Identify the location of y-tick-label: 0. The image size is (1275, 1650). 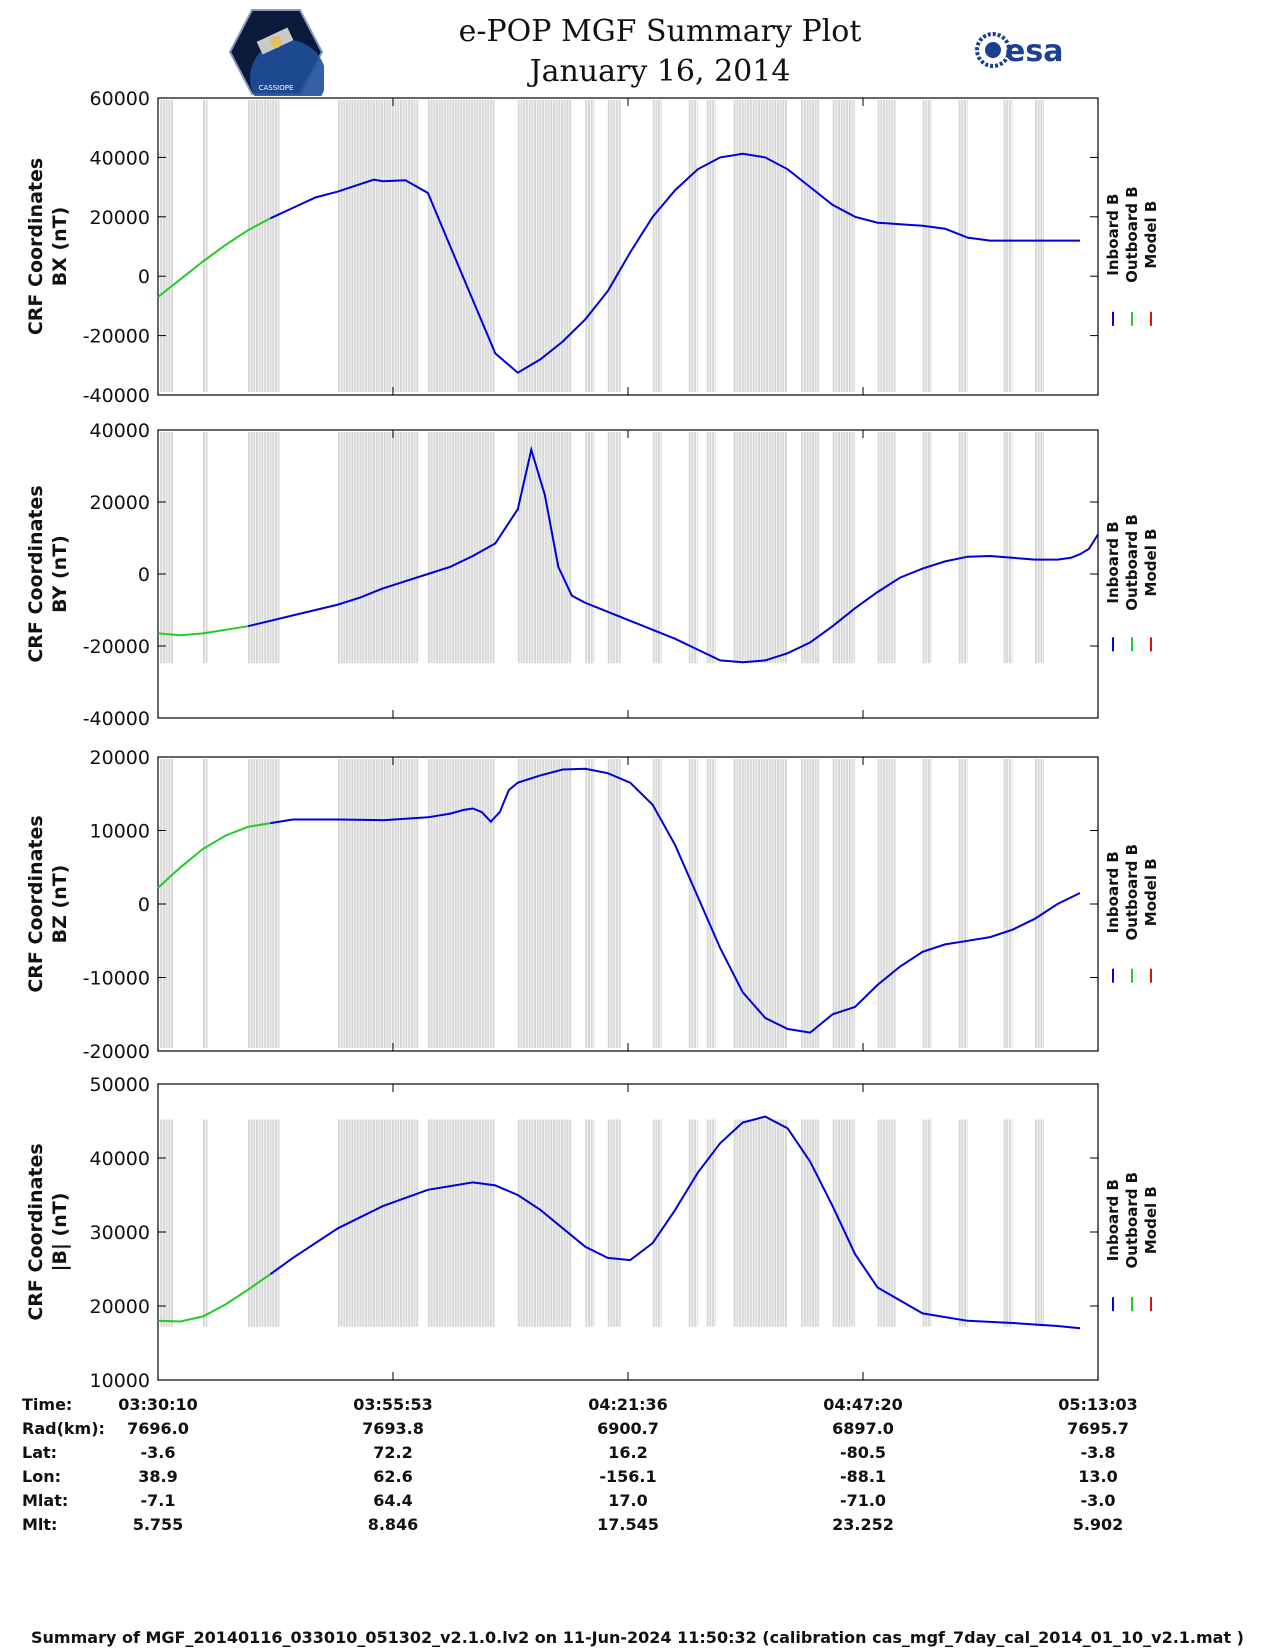
(144, 575).